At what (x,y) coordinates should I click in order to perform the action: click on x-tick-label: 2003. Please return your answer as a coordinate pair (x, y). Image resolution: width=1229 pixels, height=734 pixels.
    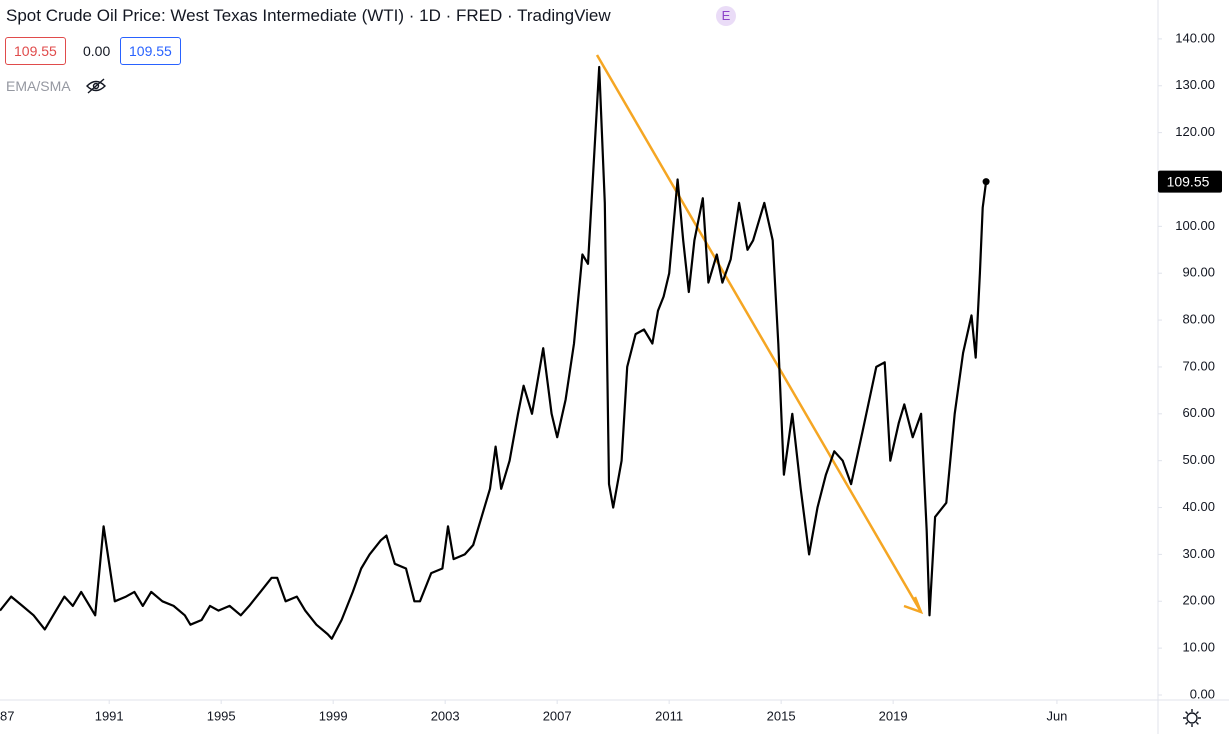
    Looking at the image, I should click on (445, 715).